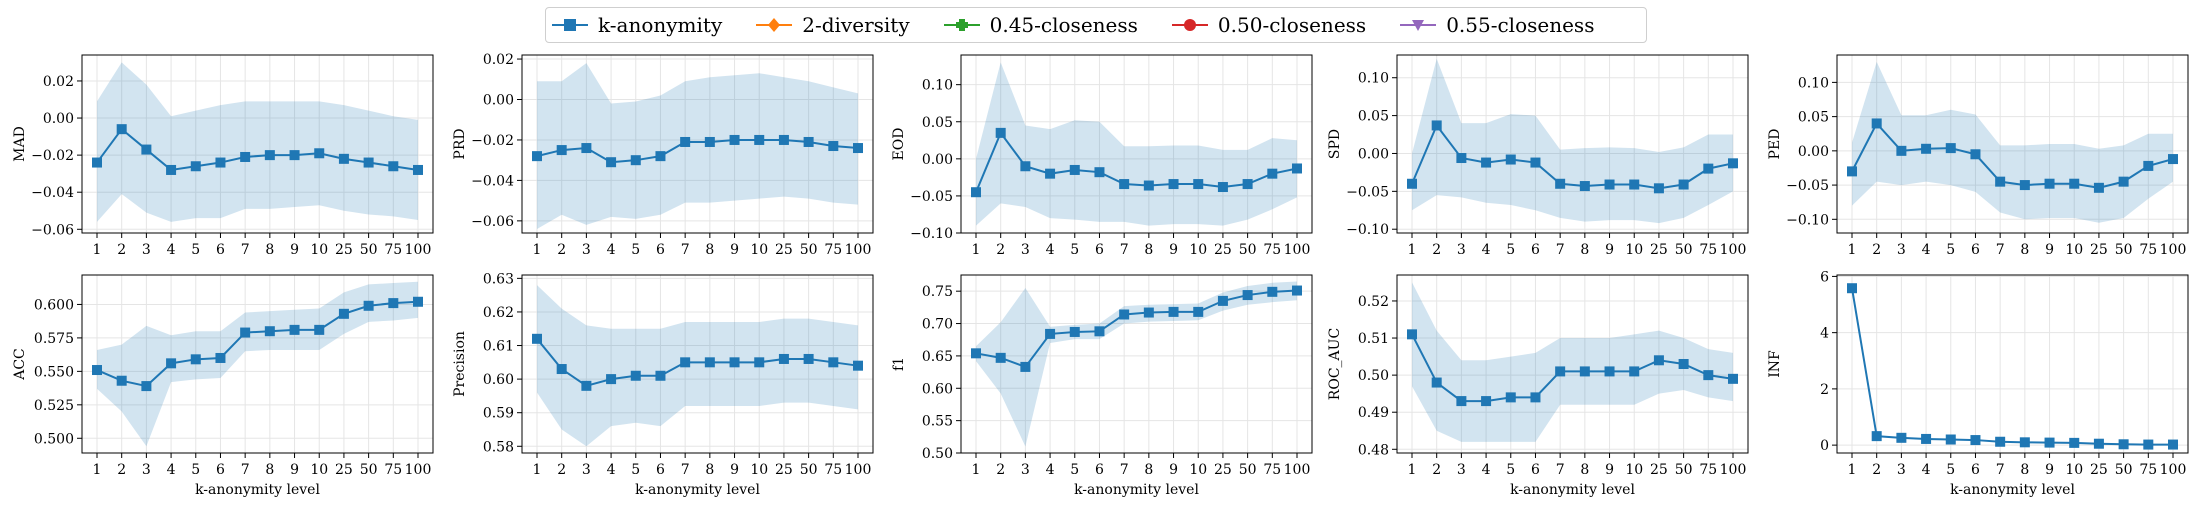  I want to click on y-axis-label: SPD, so click(1335, 144).